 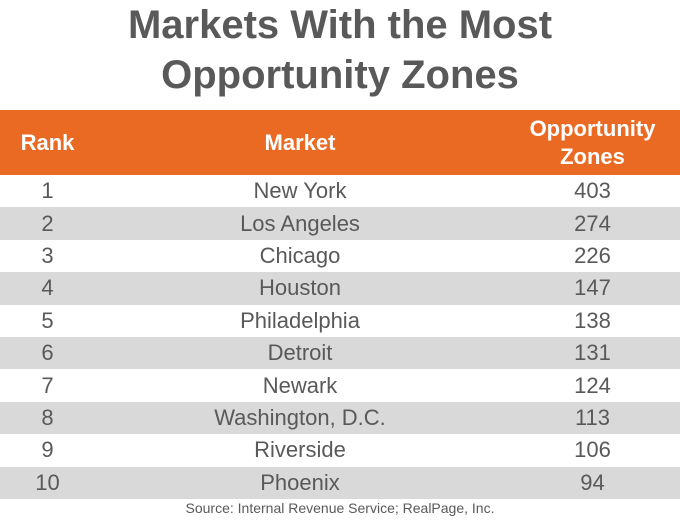 I want to click on table-row: 5 Philadelphia 138, so click(x=340, y=321).